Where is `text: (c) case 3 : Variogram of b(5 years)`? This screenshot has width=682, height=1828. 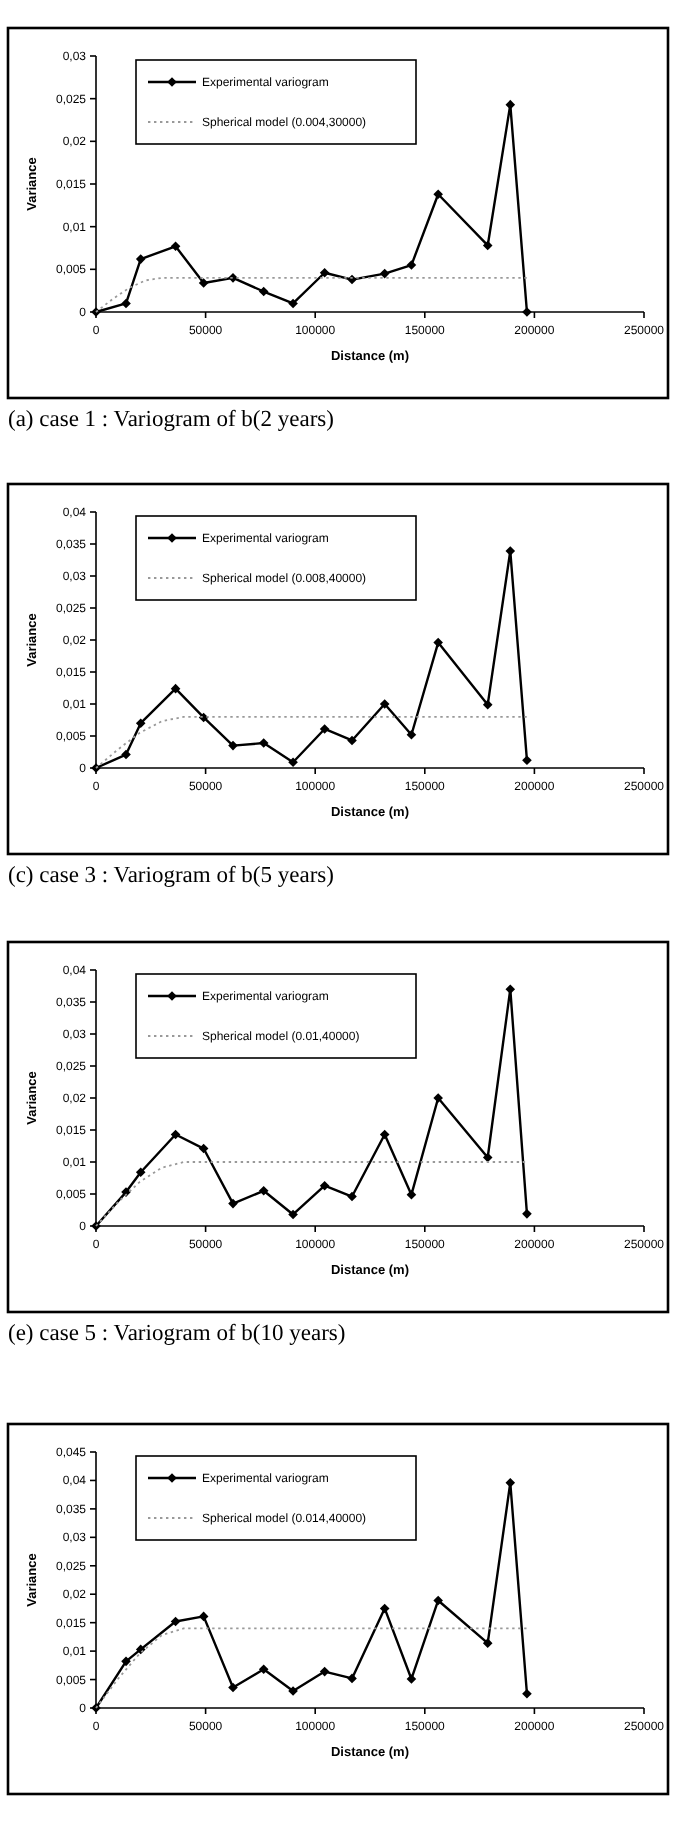 text: (c) case 3 : Variogram of b(5 years) is located at coordinates (171, 876).